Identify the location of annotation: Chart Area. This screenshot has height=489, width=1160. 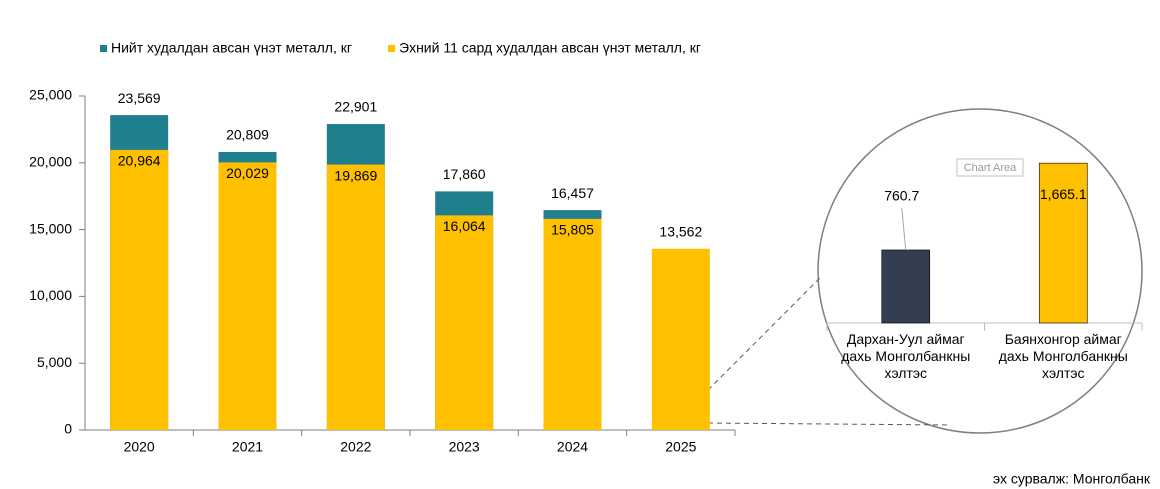
(990, 168).